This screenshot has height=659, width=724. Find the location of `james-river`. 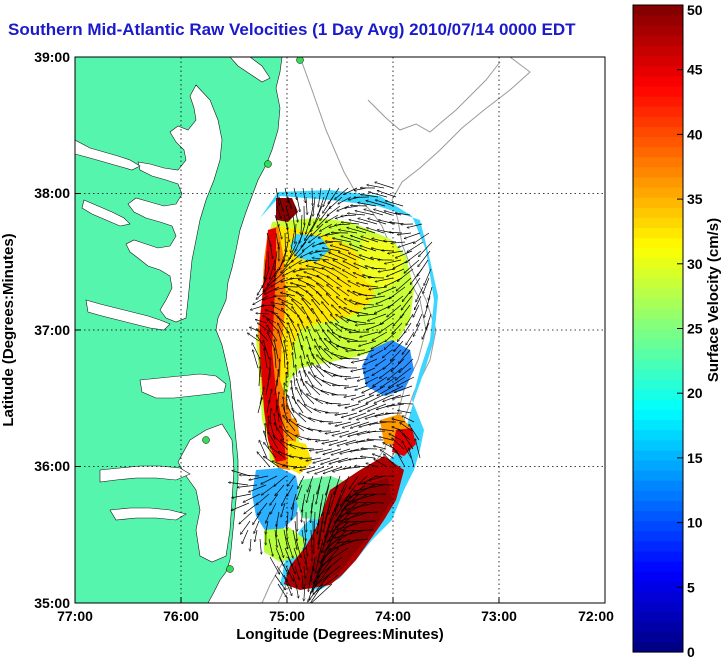

james-river is located at coordinates (128, 315).